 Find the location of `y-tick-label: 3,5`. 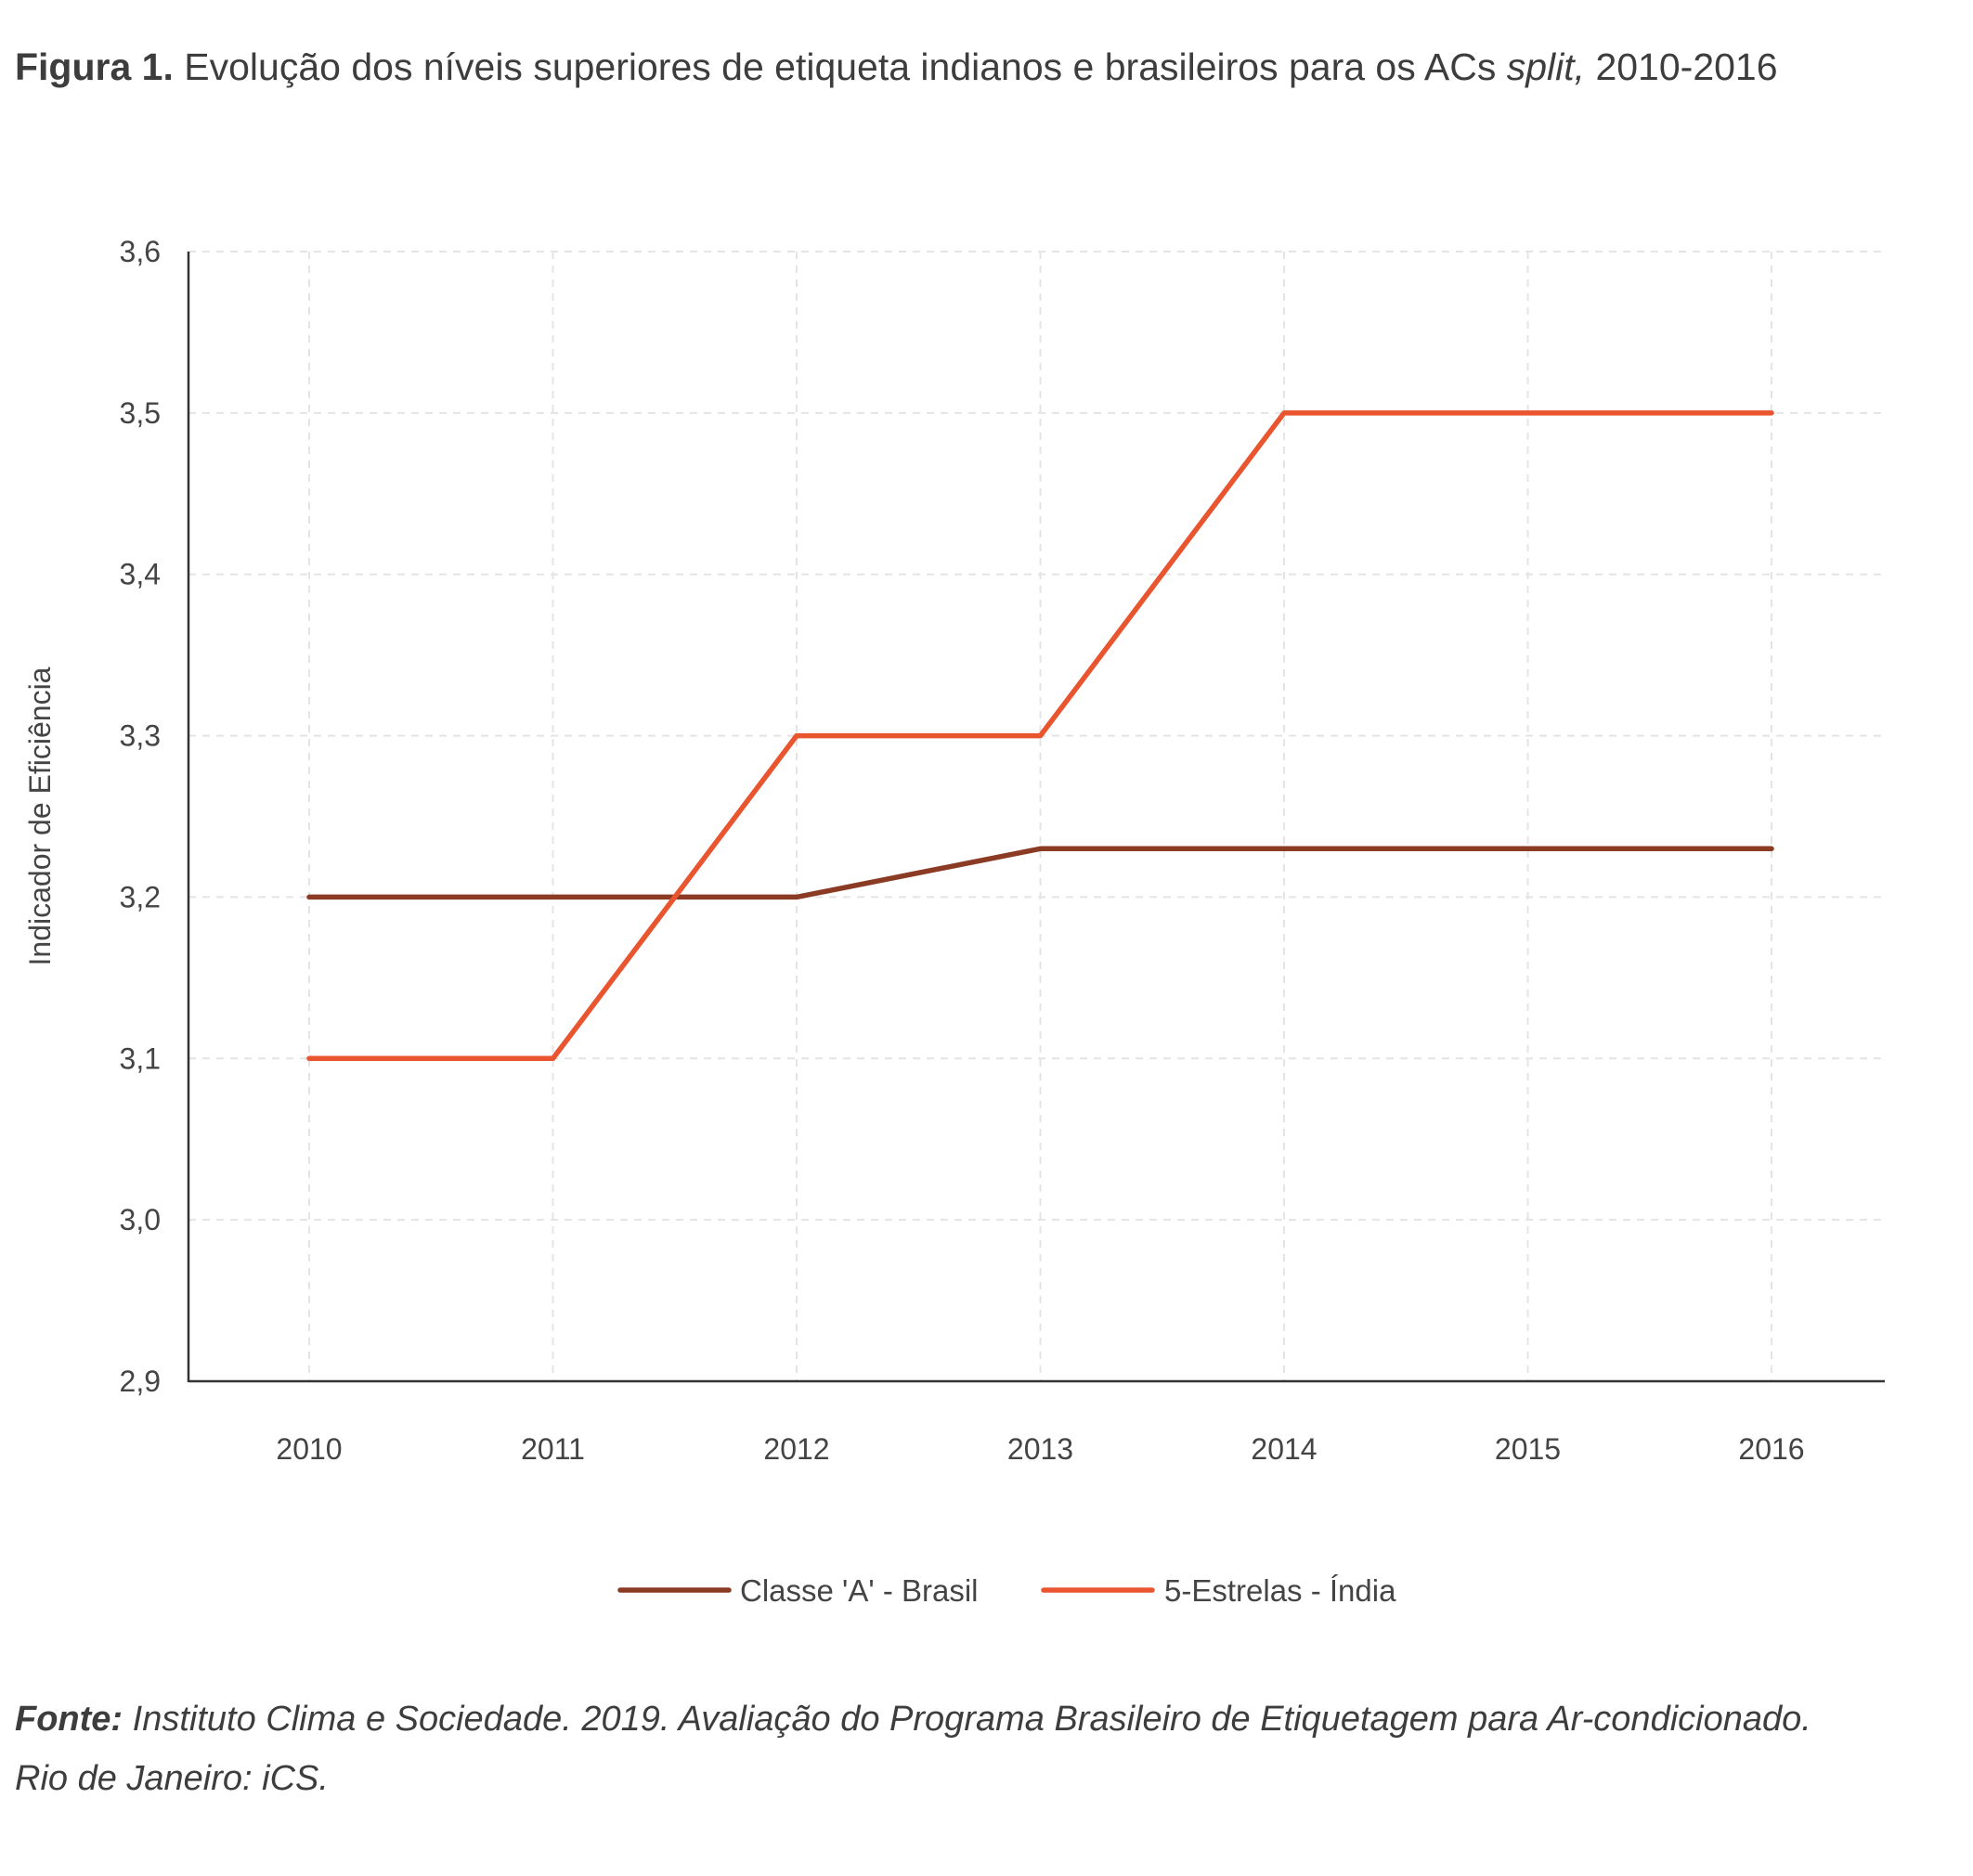

y-tick-label: 3,5 is located at coordinates (140, 413).